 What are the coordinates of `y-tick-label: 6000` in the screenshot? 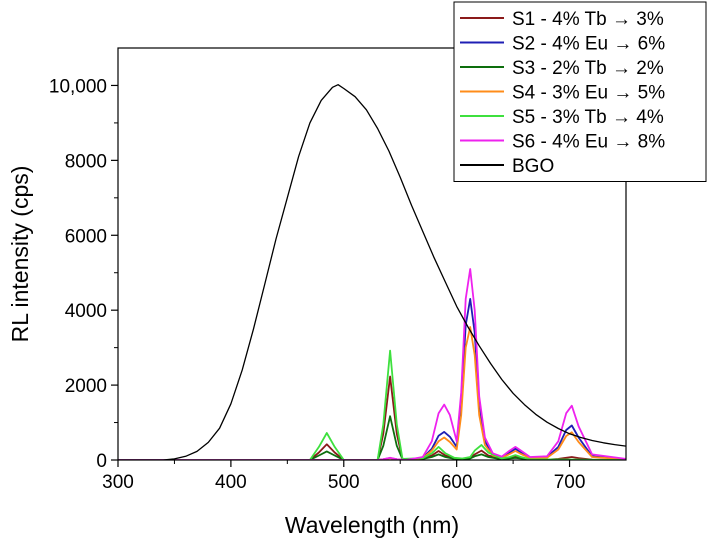 It's located at (86, 236).